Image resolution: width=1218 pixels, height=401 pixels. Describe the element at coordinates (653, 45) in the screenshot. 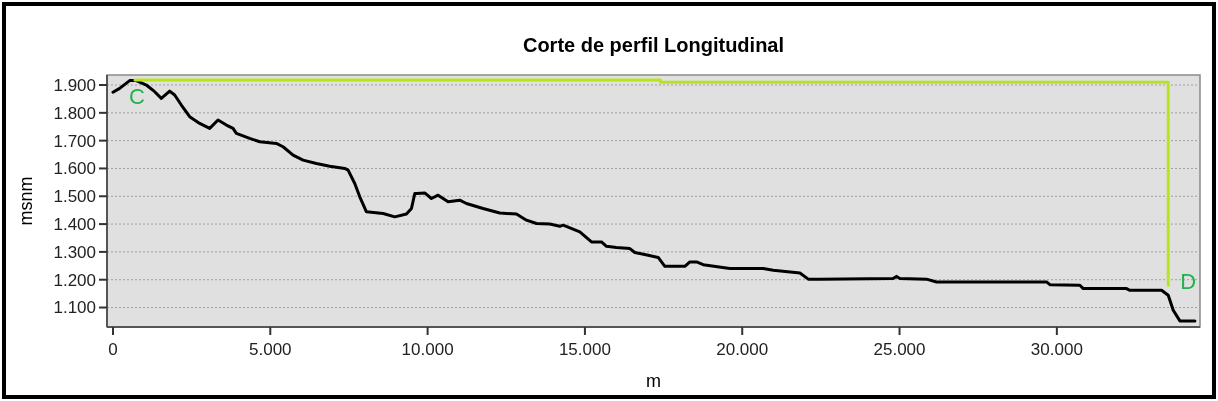

I see `chart-title: Corte de perfil Longitudinal` at that location.